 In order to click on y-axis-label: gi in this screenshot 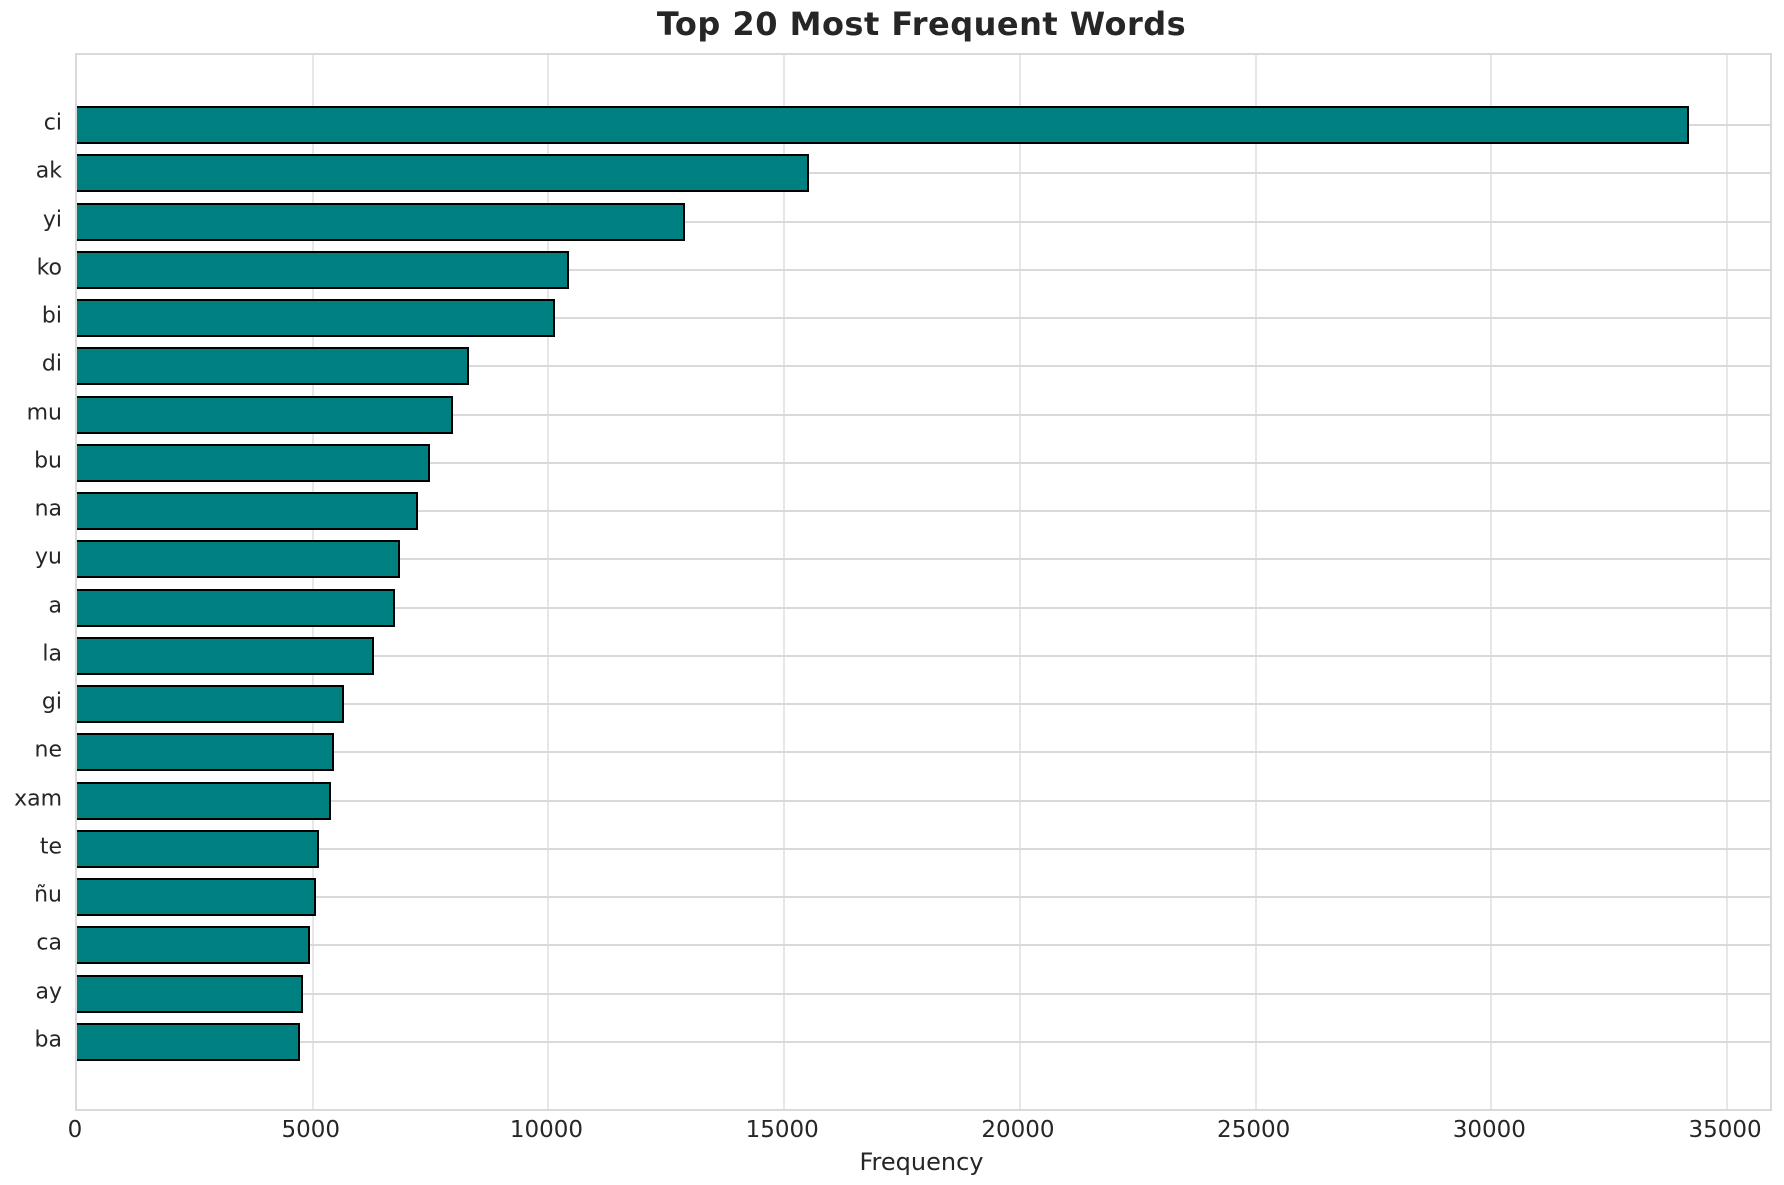, I will do `click(51, 702)`.